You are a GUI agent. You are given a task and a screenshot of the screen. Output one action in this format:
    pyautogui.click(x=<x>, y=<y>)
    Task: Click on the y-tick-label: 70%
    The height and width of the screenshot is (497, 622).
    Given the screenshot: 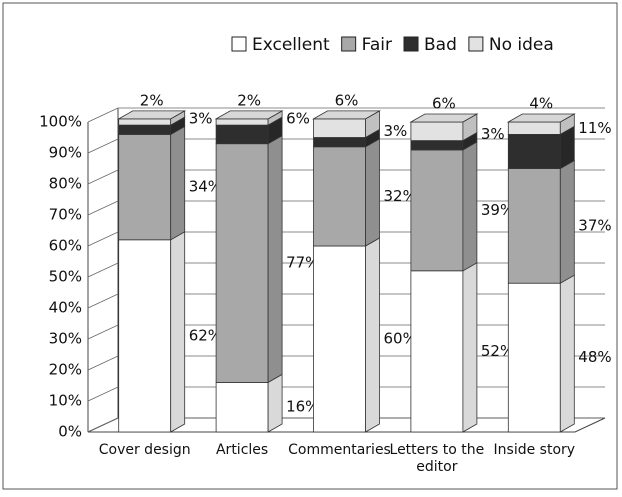 What is the action you would take?
    pyautogui.click(x=65, y=215)
    